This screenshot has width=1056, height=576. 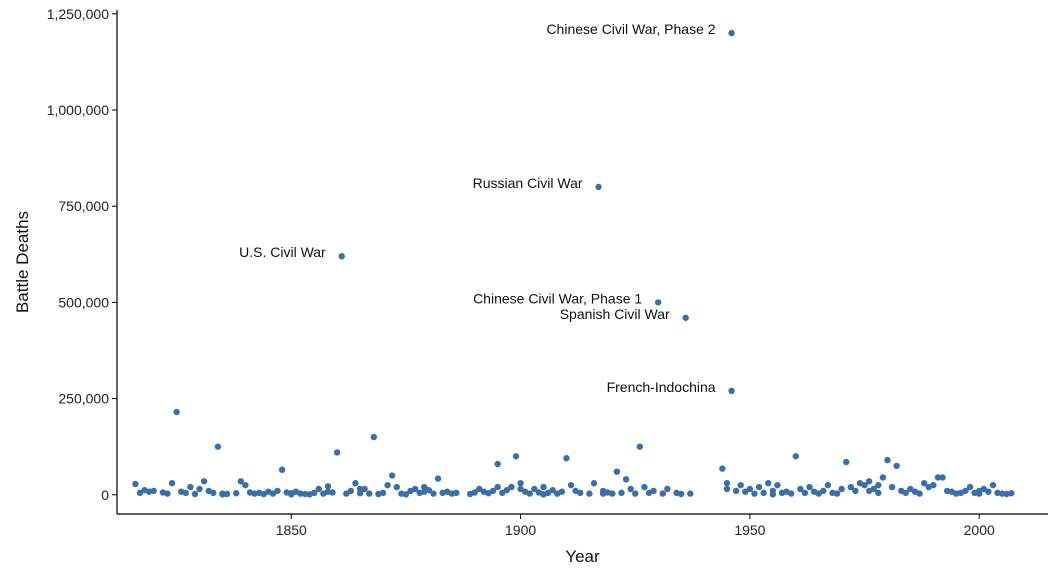 I want to click on point-annotation: French-Indochina, so click(x=661, y=387).